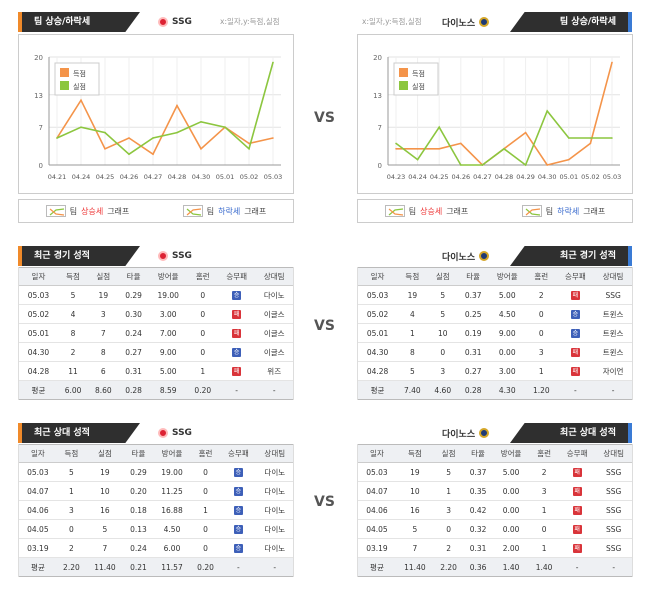 The height and width of the screenshot is (594, 650). Describe the element at coordinates (156, 371) in the screenshot. I see `table-row: 04.28 11 6 0.31 5.00 1 패 위즈` at that location.